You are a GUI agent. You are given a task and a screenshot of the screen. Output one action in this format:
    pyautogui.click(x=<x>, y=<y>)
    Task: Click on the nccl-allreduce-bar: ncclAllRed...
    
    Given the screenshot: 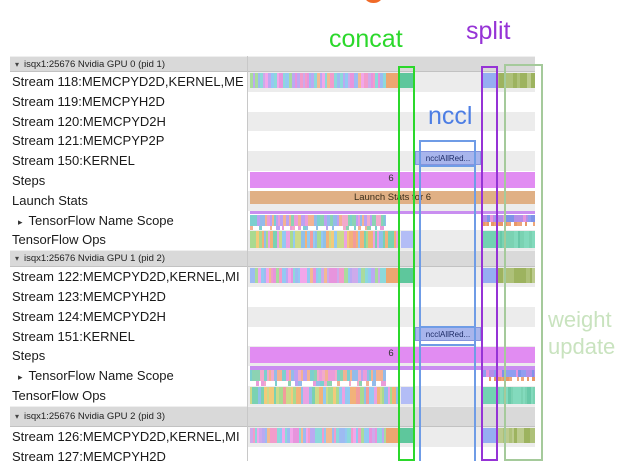 What is the action you would take?
    pyautogui.click(x=448, y=158)
    